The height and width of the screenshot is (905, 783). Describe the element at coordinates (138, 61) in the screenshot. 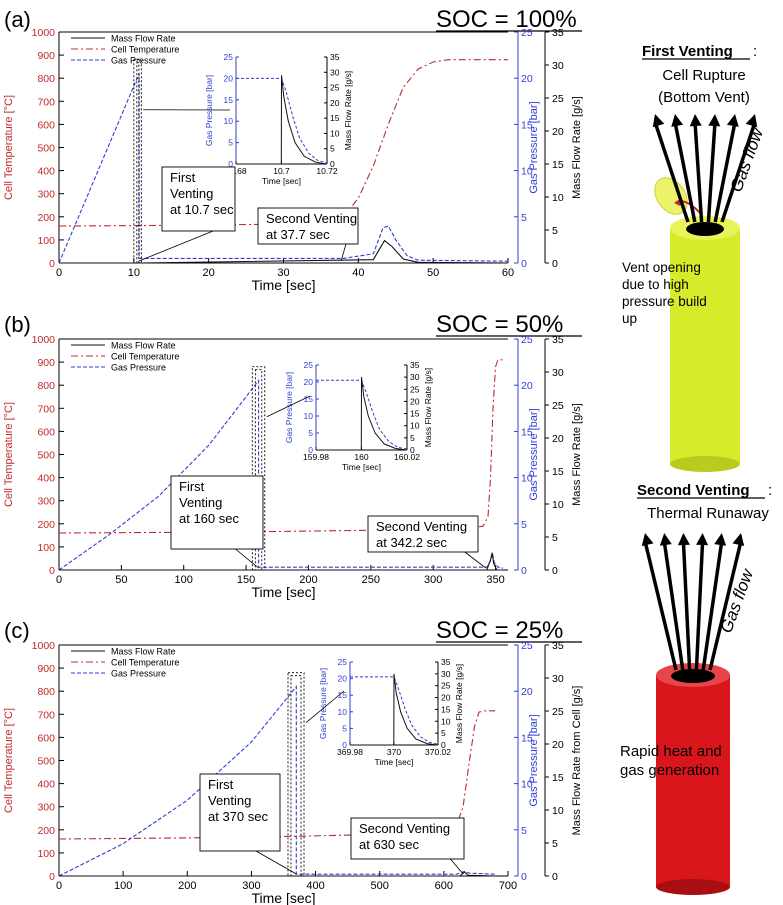

I see `legend-entry: Gas Pressure` at that location.